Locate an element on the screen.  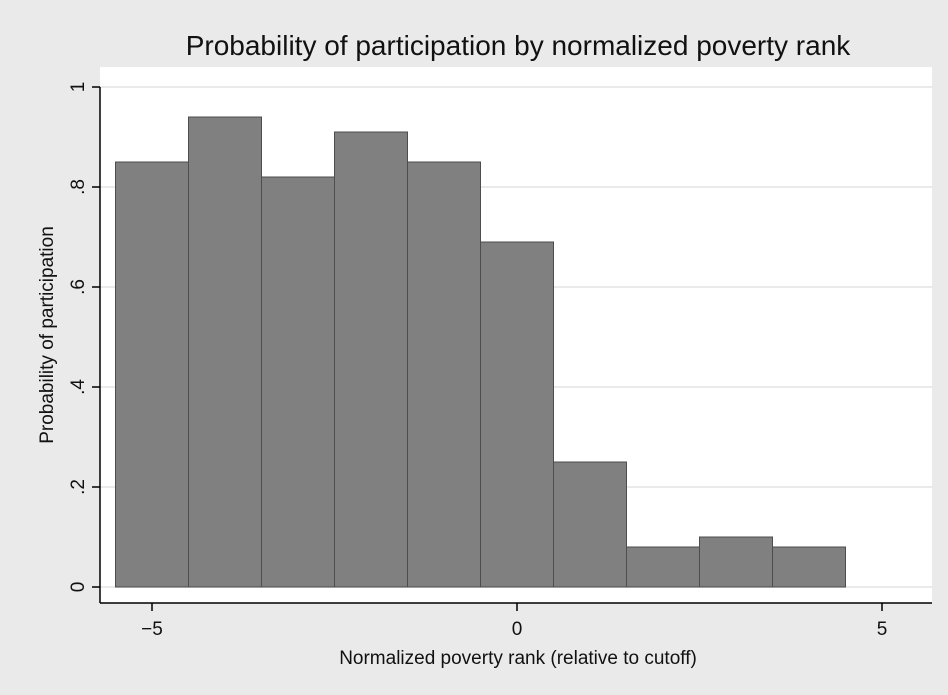
x-tick-label-2: 5 is located at coordinates (882, 629).